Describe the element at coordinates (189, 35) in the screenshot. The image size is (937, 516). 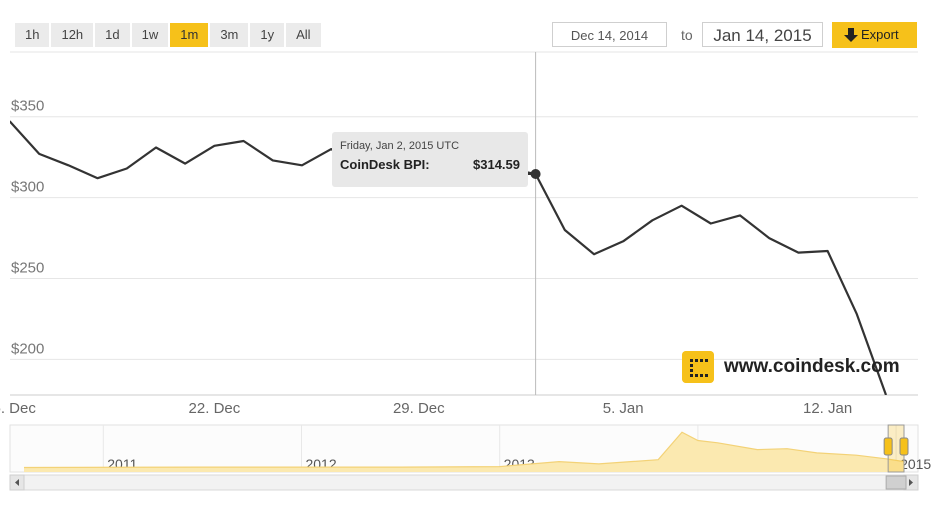
I see `range-button-1m: 1m` at that location.